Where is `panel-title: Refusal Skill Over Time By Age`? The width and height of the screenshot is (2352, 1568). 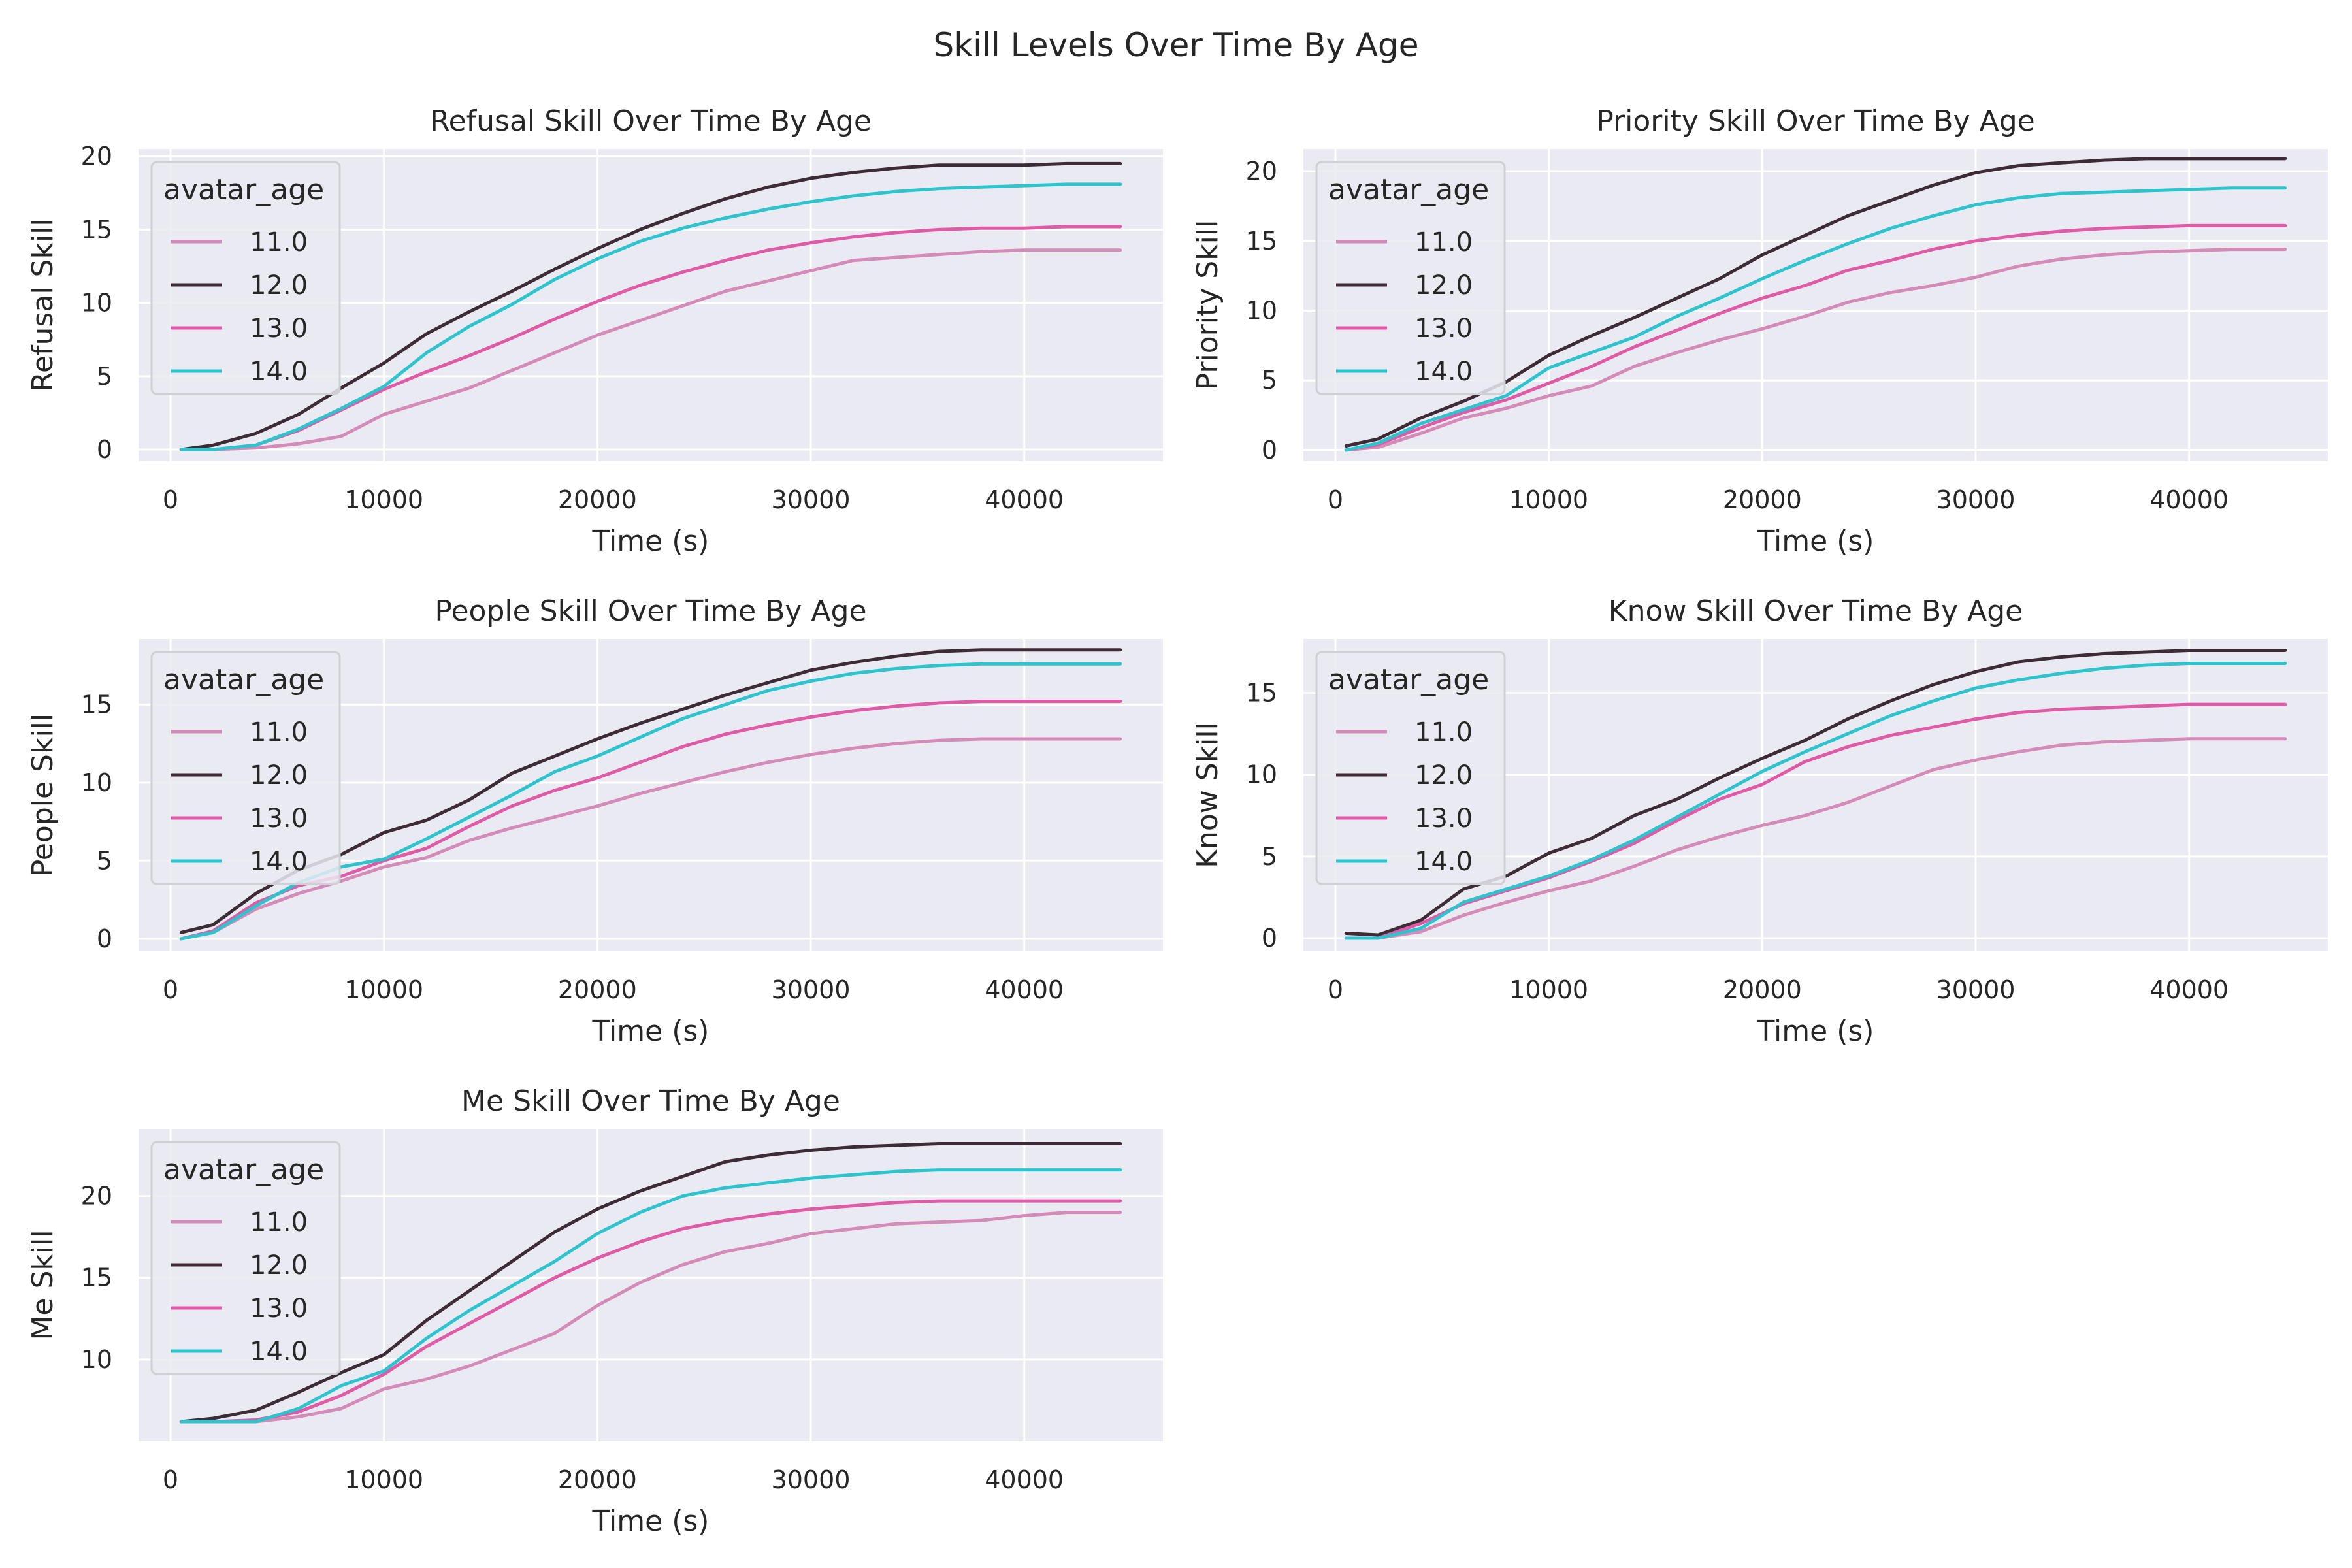
panel-title: Refusal Skill Over Time By Age is located at coordinates (651, 121).